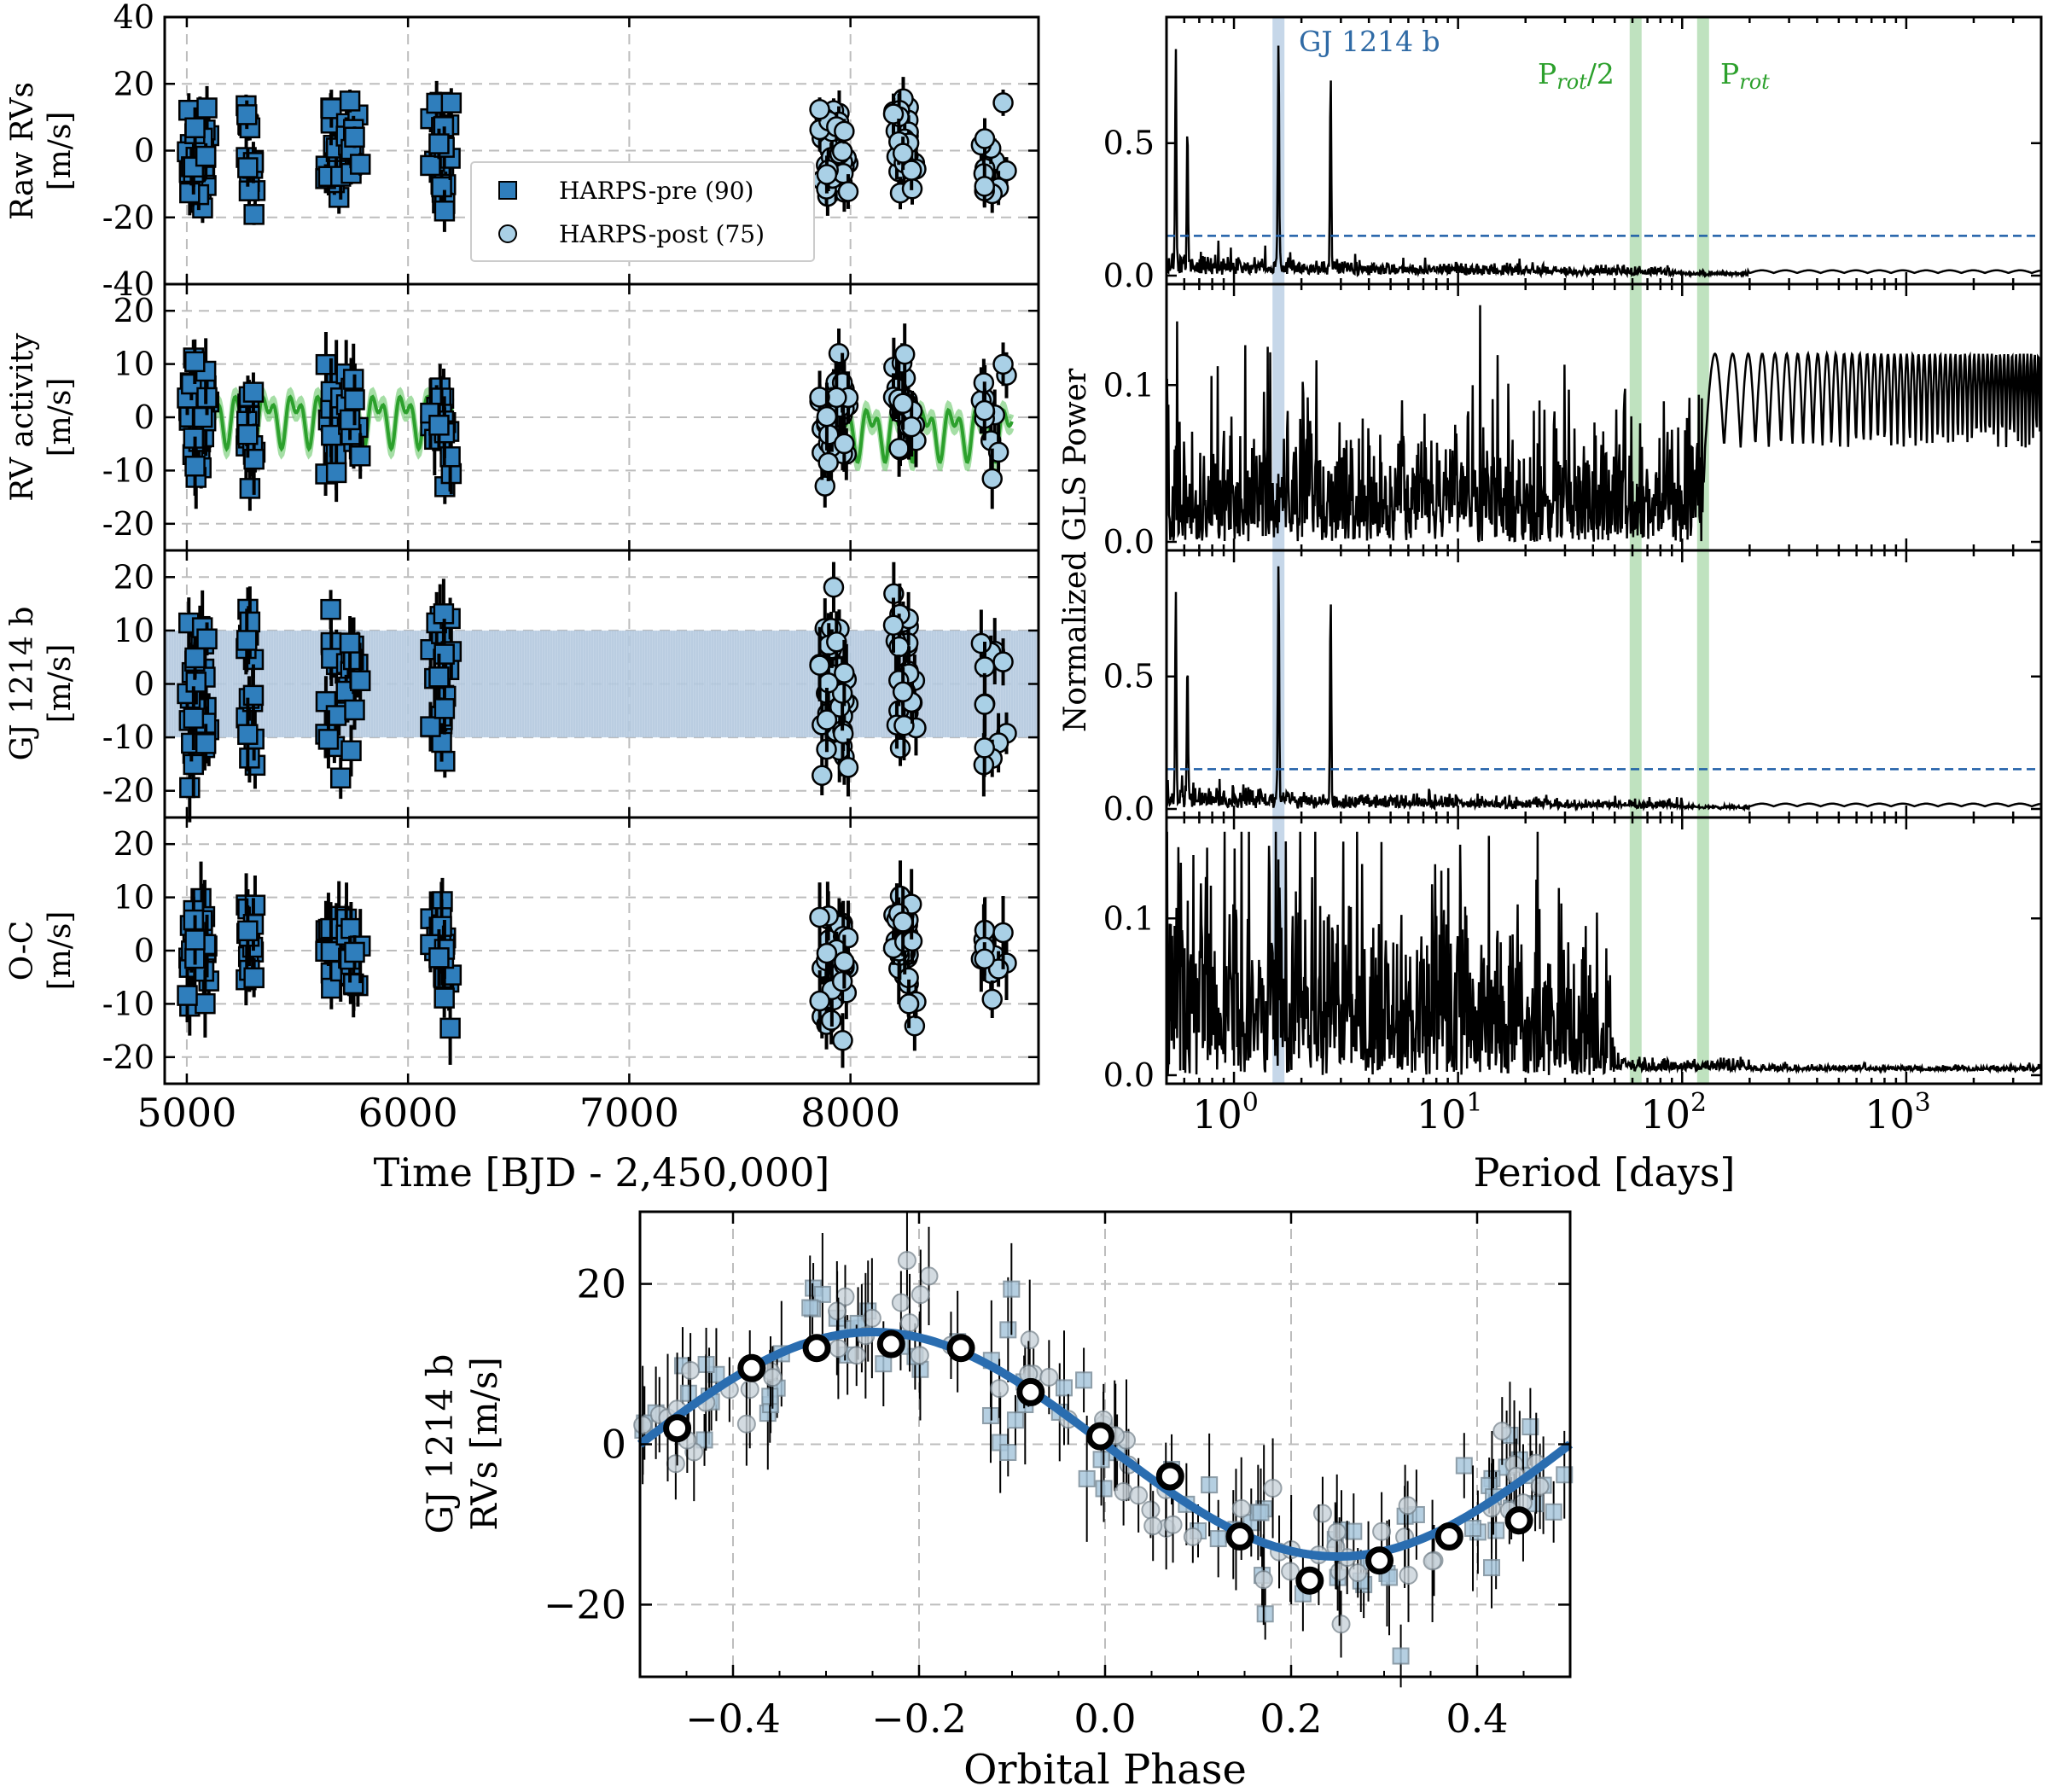 This screenshot has width=2048, height=1792. What do you see at coordinates (1547, 73) in the screenshot?
I see `prot-half-main: P` at bounding box center [1547, 73].